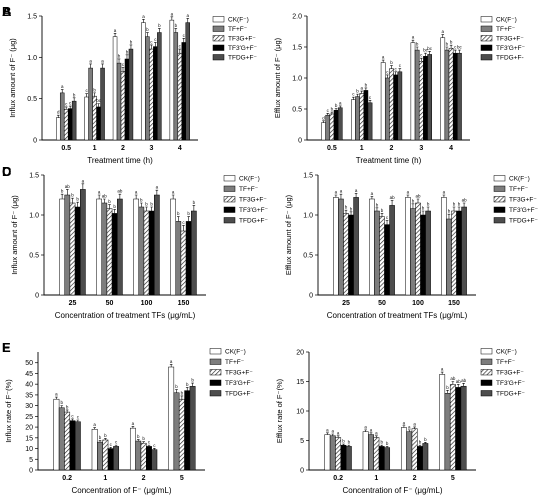  Describe the element at coordinates (336, 105) in the screenshot. I see `significance-label-b: b` at that location.